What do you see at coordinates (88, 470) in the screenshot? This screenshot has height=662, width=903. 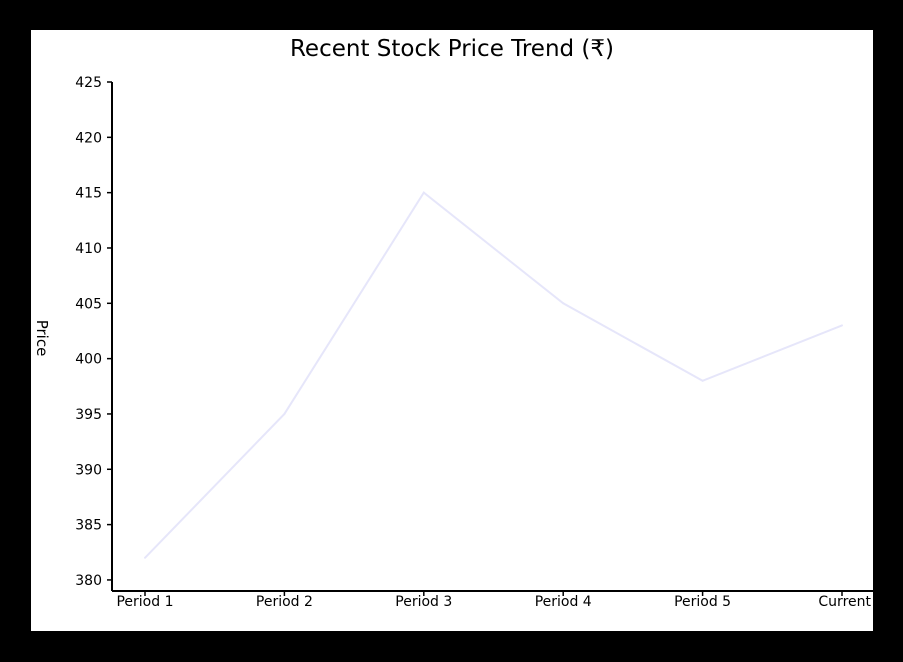 I see `y-tick-label: 390` at bounding box center [88, 470].